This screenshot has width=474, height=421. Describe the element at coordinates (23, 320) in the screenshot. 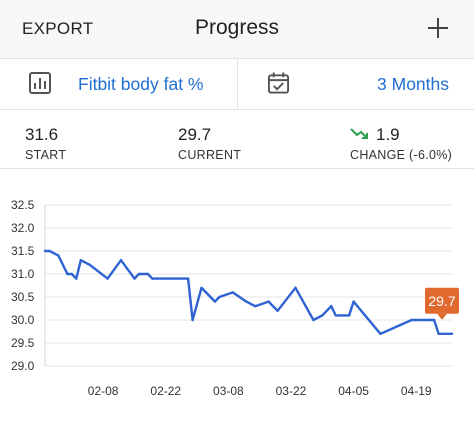

I see `y-tick-label: 30.0` at that location.